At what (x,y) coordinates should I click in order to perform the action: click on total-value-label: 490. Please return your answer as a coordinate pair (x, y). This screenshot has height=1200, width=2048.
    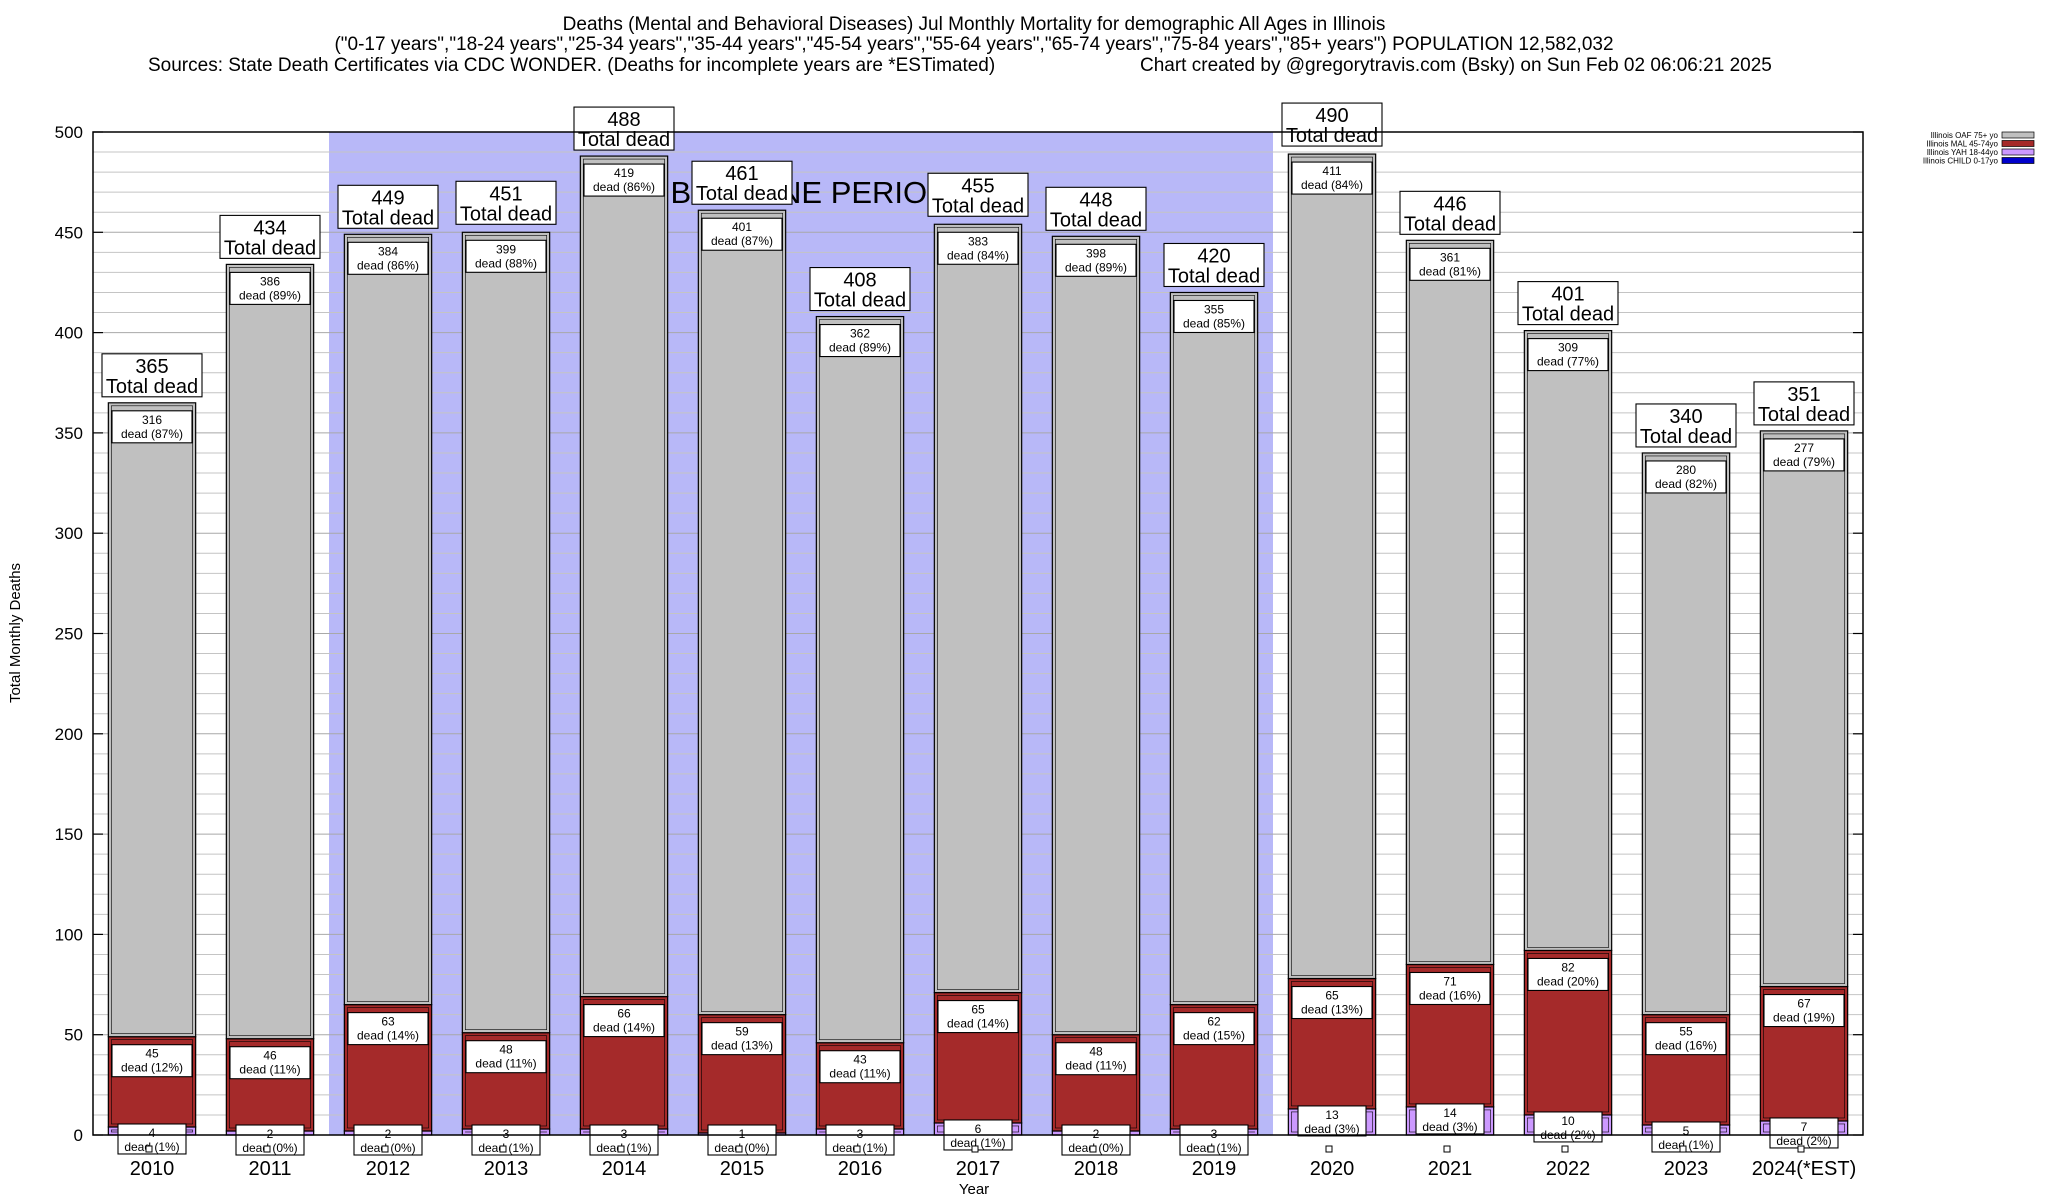
    Looking at the image, I should click on (1331, 116).